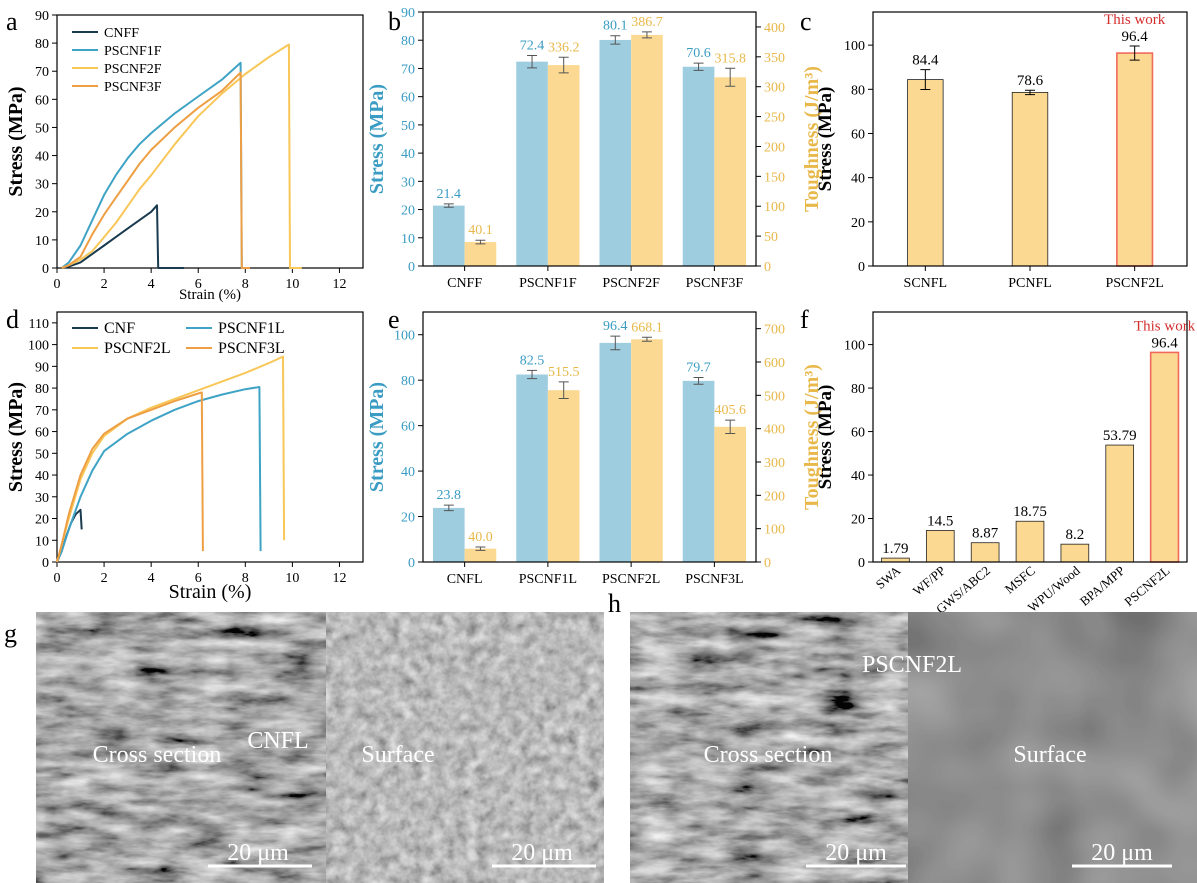 The image size is (1197, 883). I want to click on y-tick-label-0: 10, so click(42, 241).